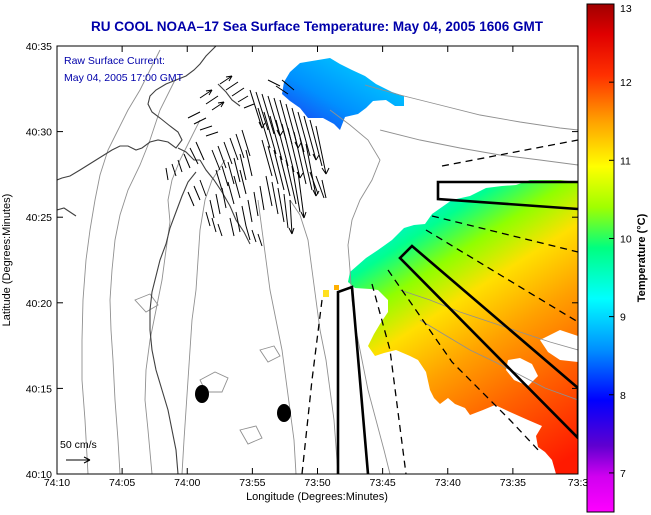 The image size is (651, 515). I want to click on colorbar-tick-label: 10, so click(626, 239).